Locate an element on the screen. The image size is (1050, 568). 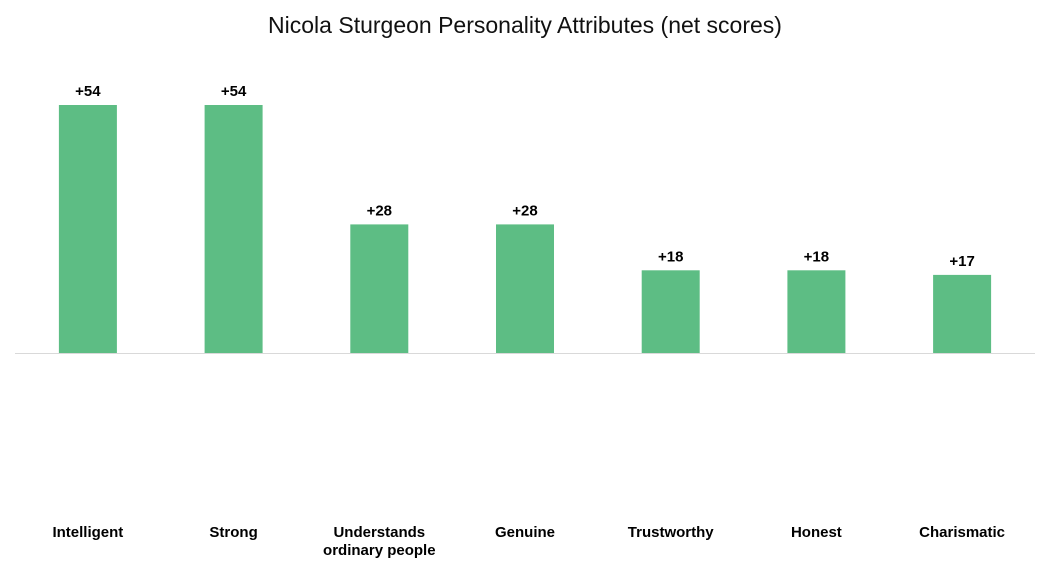
category-label-line: Intelligent is located at coordinates (87, 532).